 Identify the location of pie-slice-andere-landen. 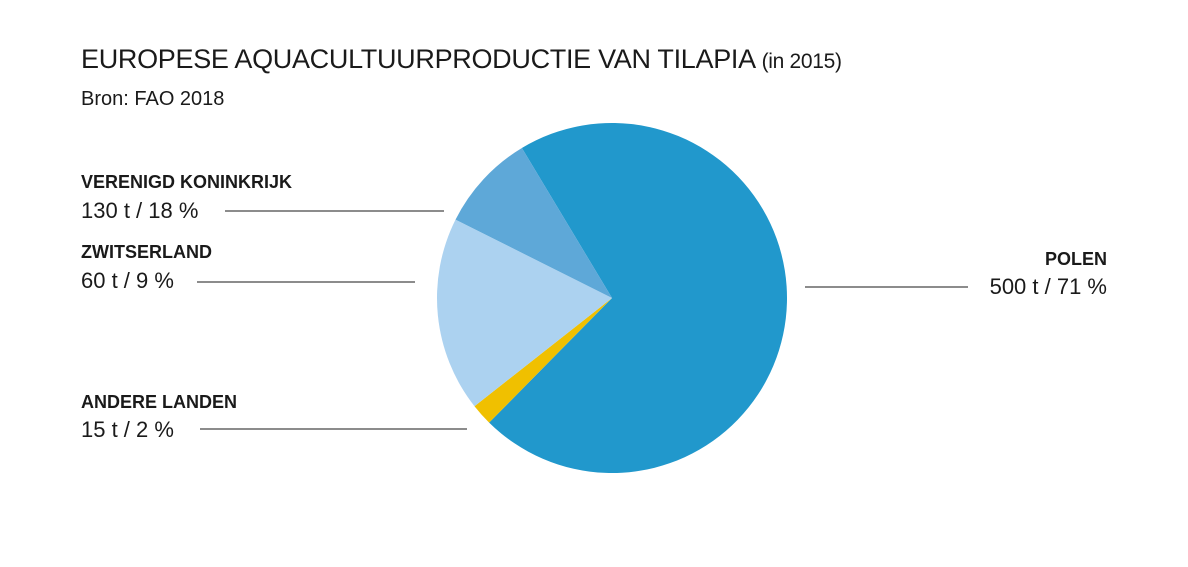
(543, 360).